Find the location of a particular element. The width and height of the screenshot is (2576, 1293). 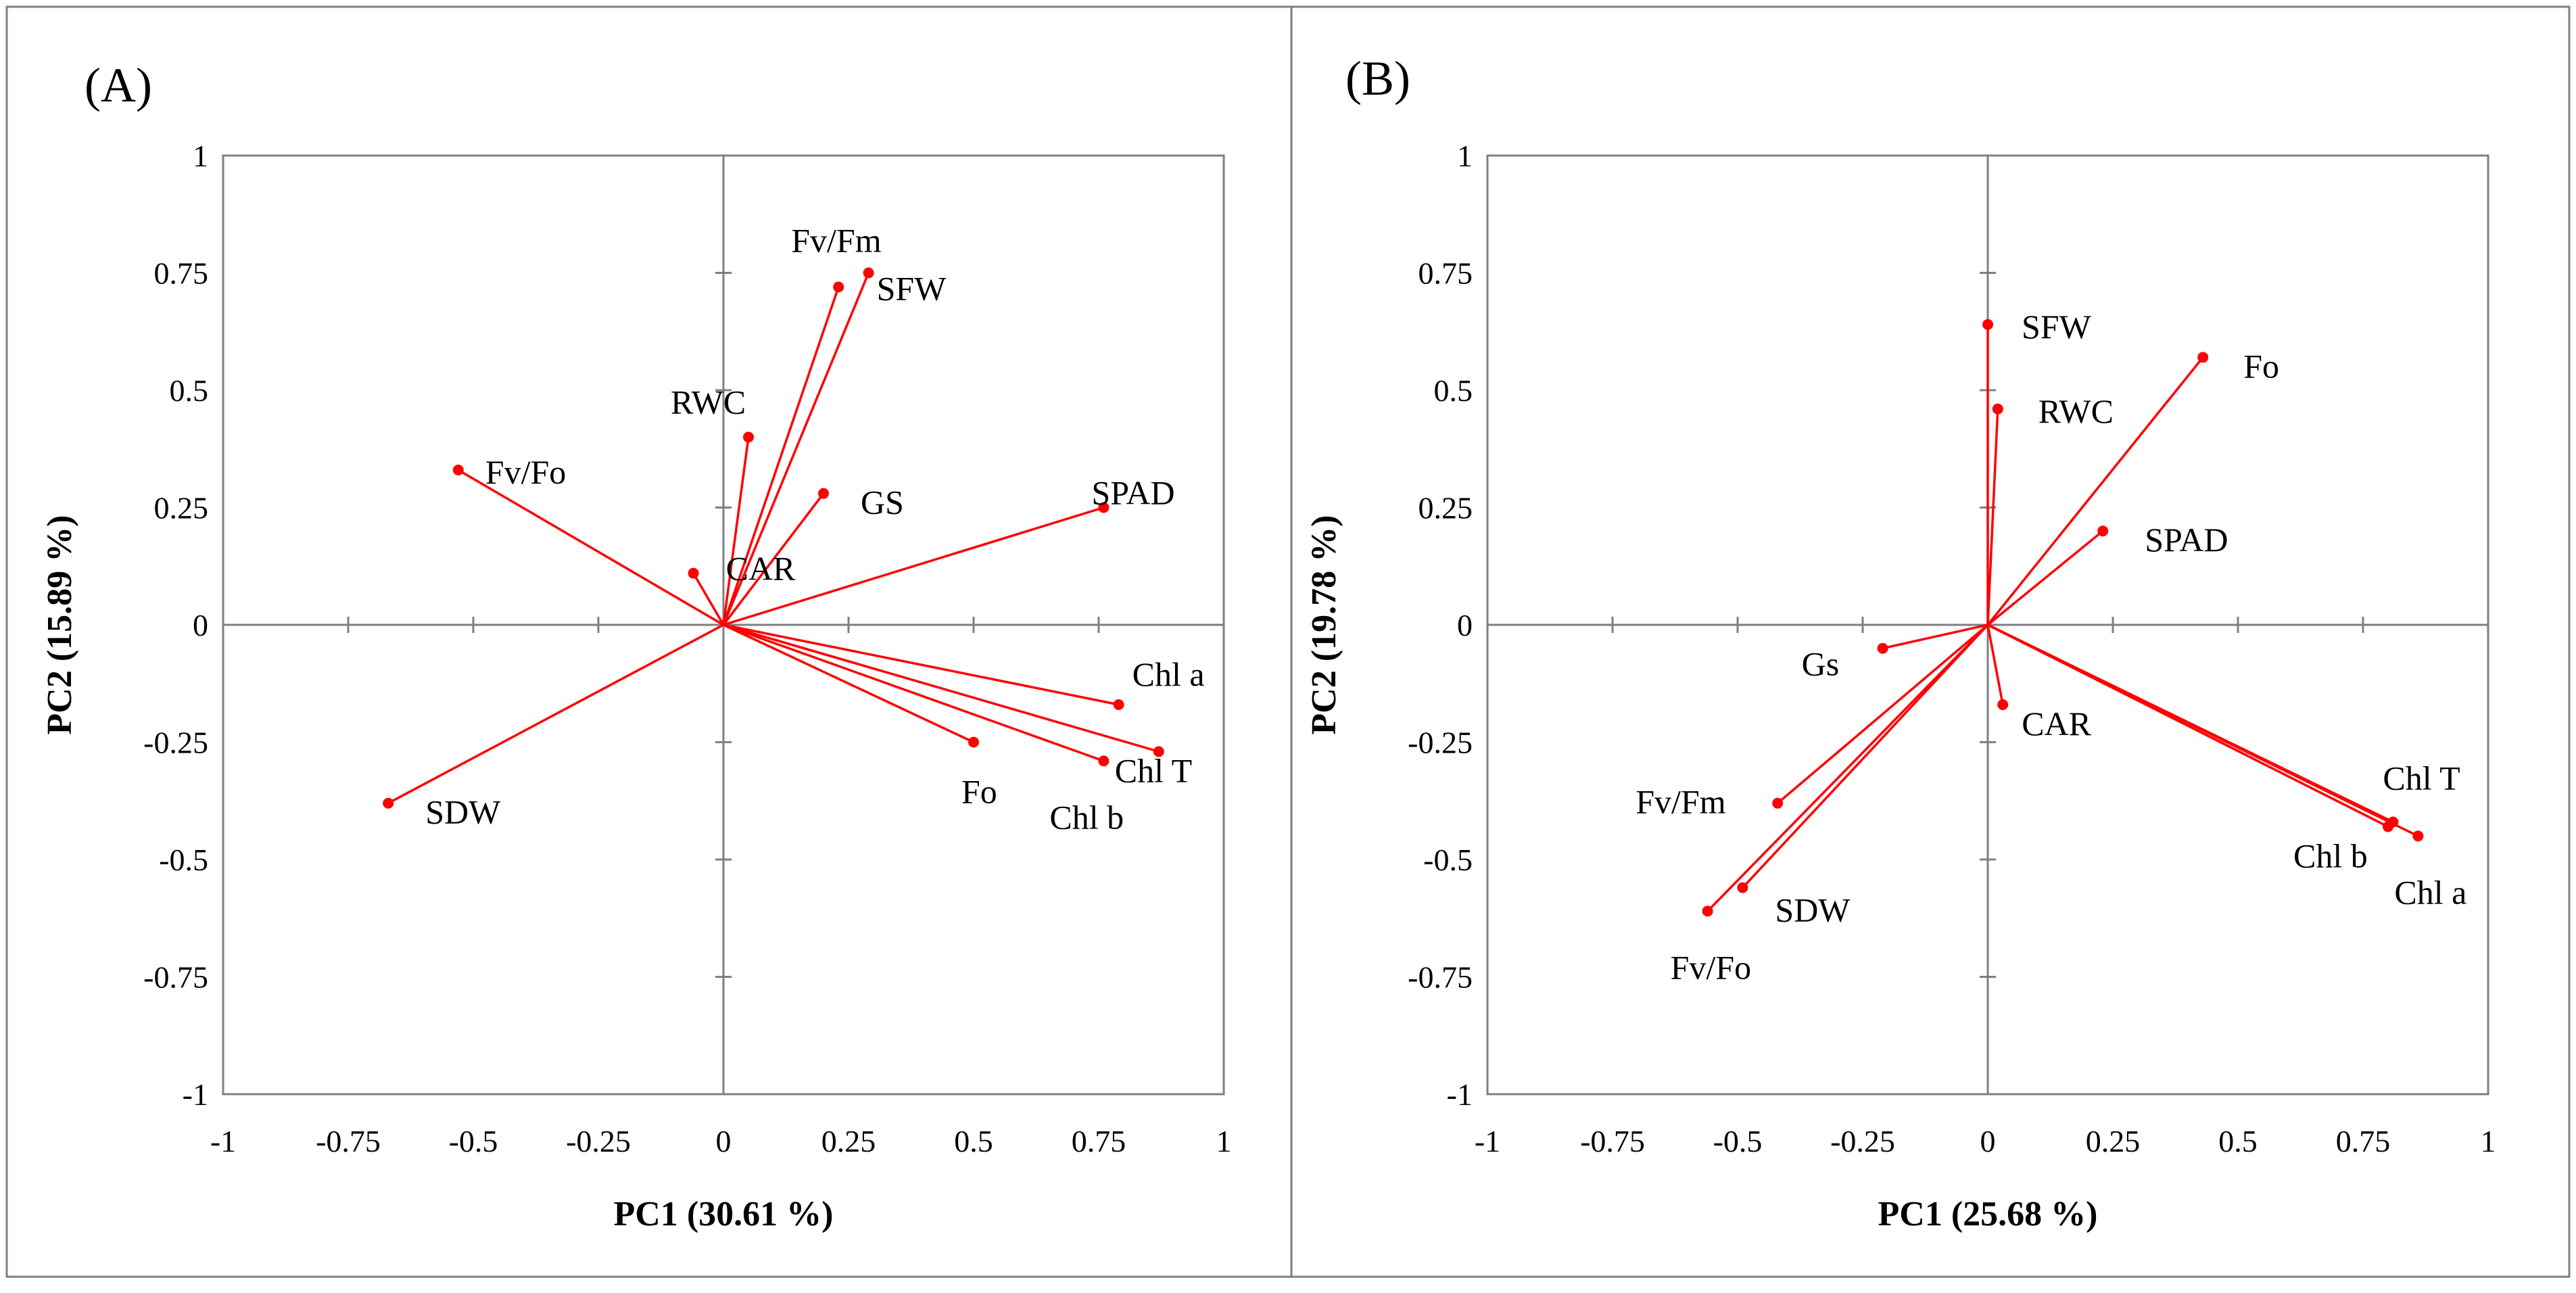

panel-b-point-gs is located at coordinates (1882, 648).